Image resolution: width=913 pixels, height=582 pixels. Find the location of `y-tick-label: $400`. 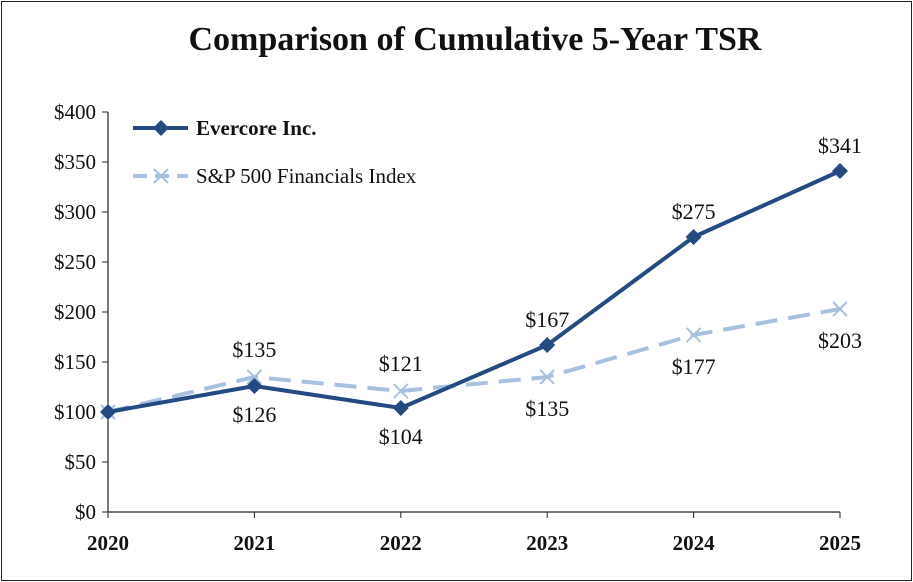

y-tick-label: $400 is located at coordinates (75, 112).